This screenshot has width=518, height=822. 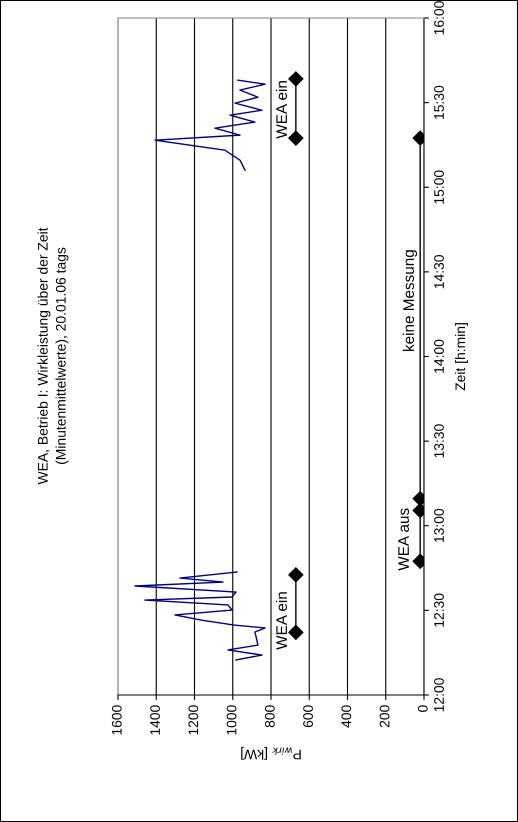 What do you see at coordinates (193, 720) in the screenshot?
I see `x-tick-label: 1200` at bounding box center [193, 720].